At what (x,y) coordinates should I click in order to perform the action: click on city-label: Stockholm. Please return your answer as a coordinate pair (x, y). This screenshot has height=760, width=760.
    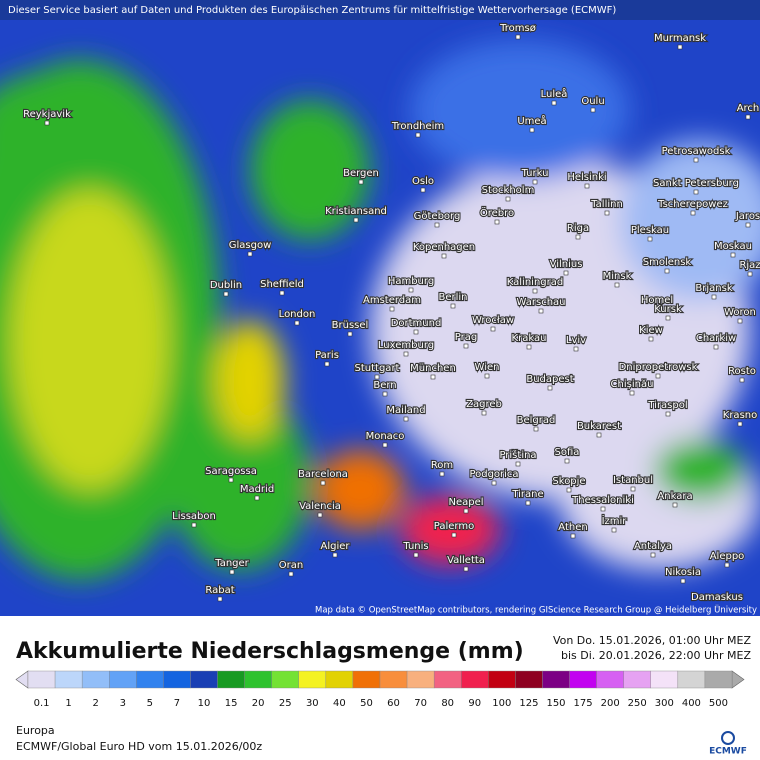
    Looking at the image, I should click on (508, 190).